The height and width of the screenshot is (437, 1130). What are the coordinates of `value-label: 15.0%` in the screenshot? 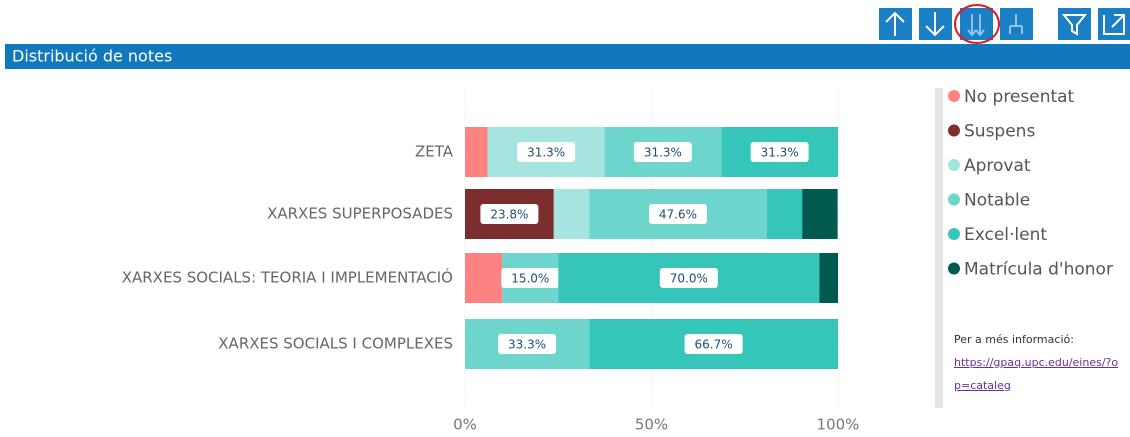 It's located at (530, 279).